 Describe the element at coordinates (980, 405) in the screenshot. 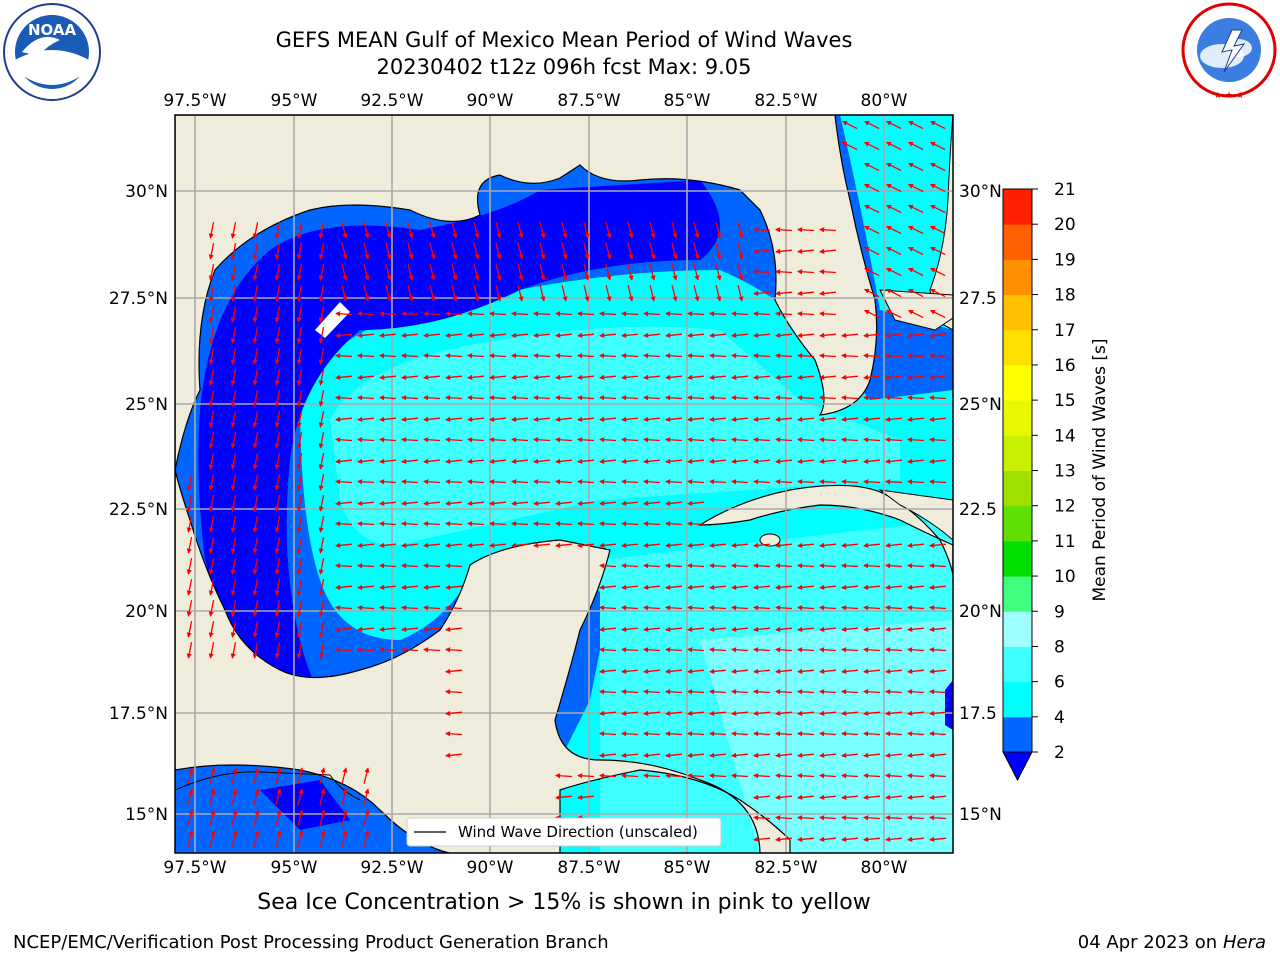

I see `lat-label-right: 25°N` at that location.